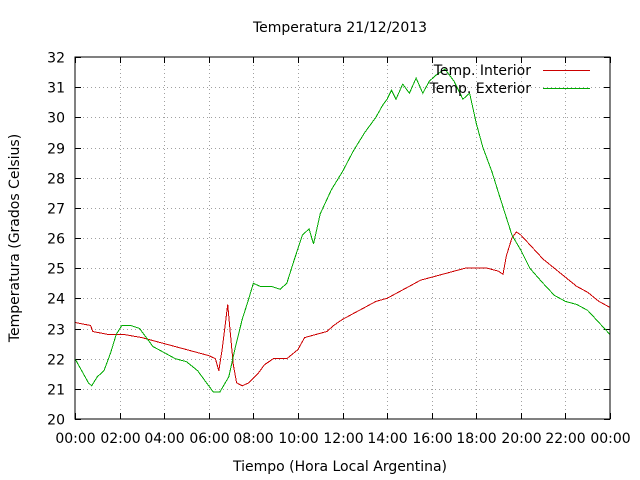 The image size is (640, 480). Describe the element at coordinates (480, 89) in the screenshot. I see `legend-label: Temp. Exterior` at that location.